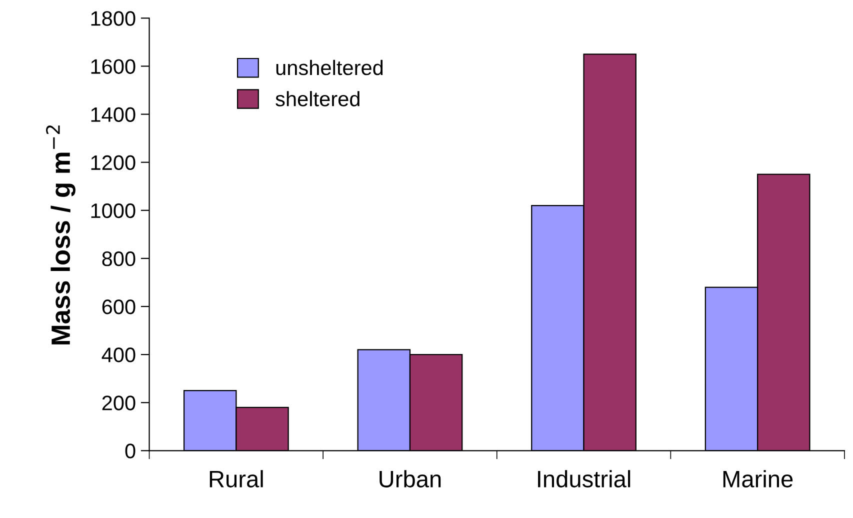 This screenshot has width=853, height=518. Describe the element at coordinates (329, 68) in the screenshot. I see `legend-label: unsheltered` at that location.